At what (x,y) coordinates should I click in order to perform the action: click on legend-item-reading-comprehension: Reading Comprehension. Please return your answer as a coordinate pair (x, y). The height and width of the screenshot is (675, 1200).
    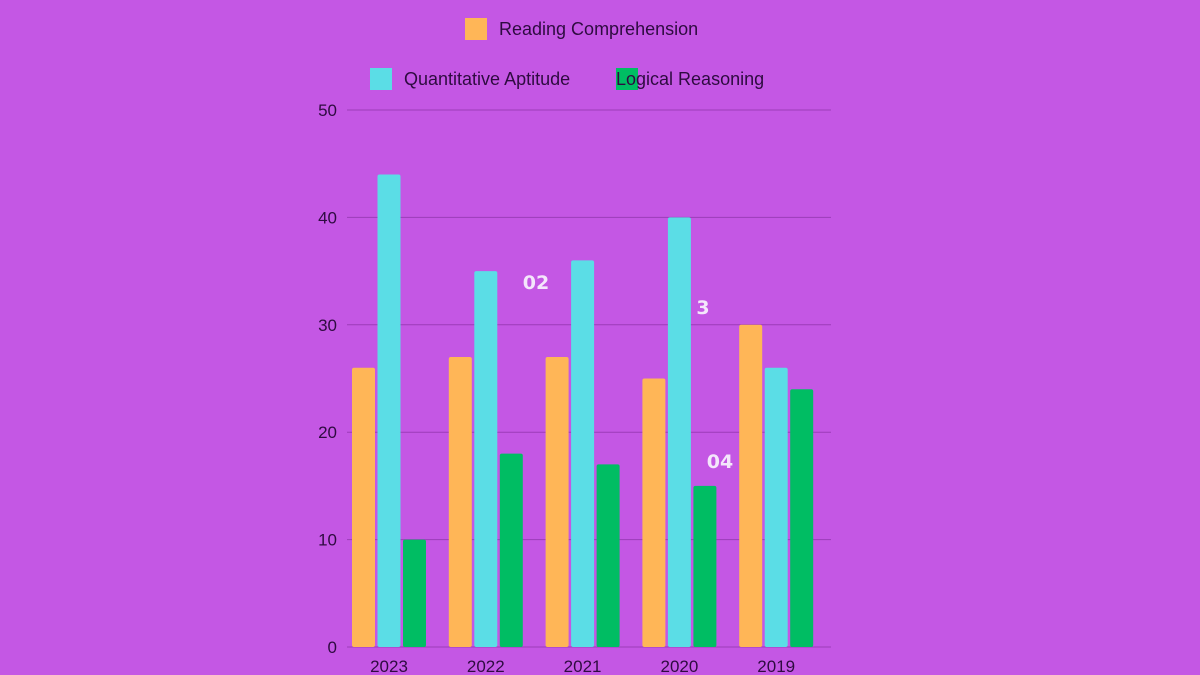
    Looking at the image, I should click on (581, 29).